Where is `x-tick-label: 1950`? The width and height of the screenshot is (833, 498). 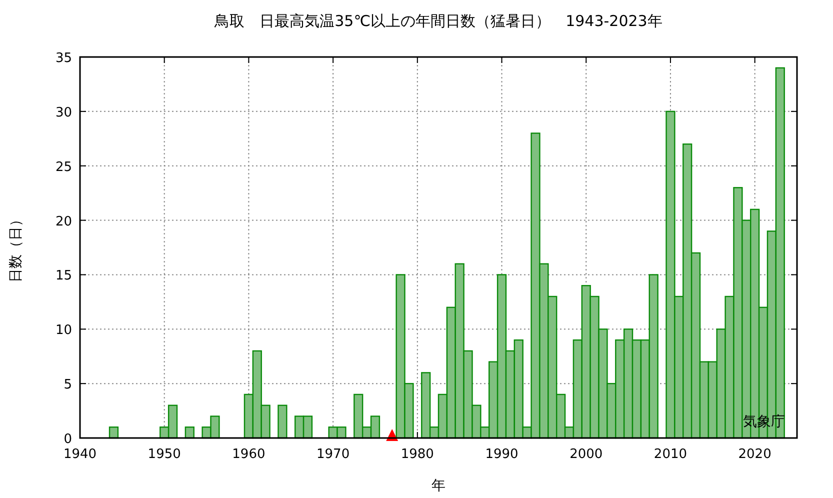
x-tick-label: 1950 is located at coordinates (164, 454).